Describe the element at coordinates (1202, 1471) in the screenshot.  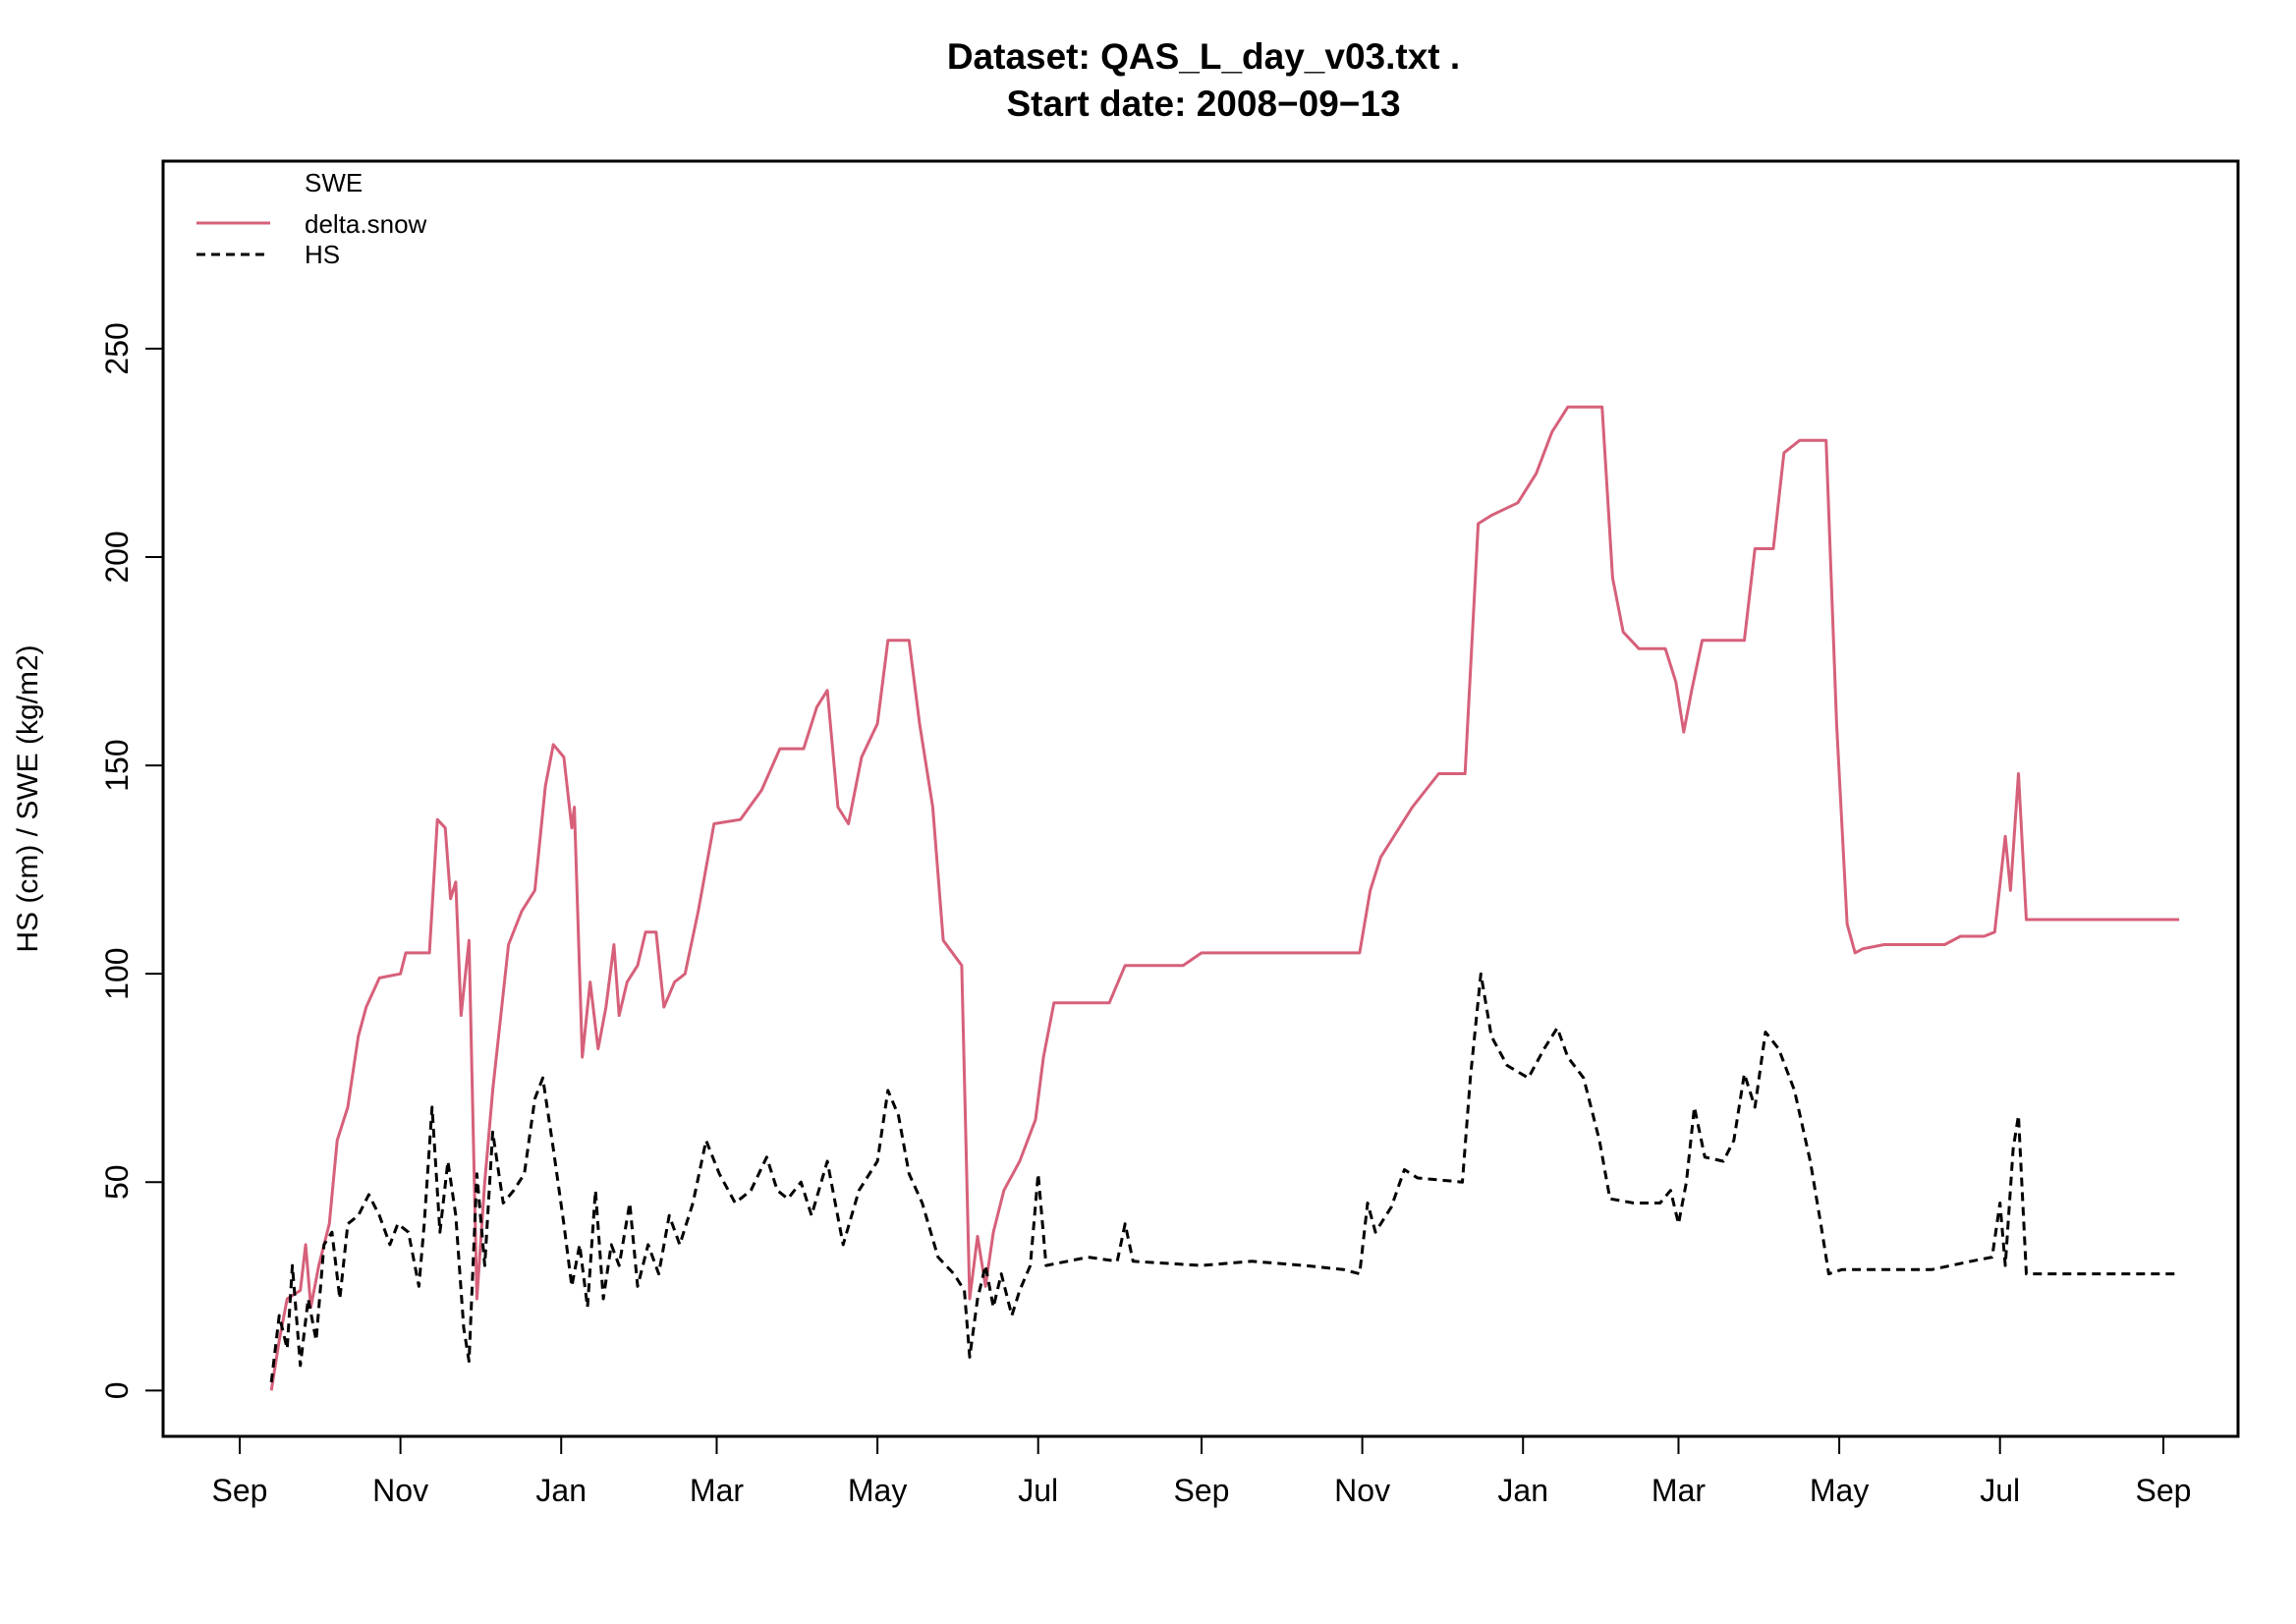
I see `x-axis: Sep Nov Jan Mar May Jul Sep Nov Jan Mar May Jul Sep` at that location.